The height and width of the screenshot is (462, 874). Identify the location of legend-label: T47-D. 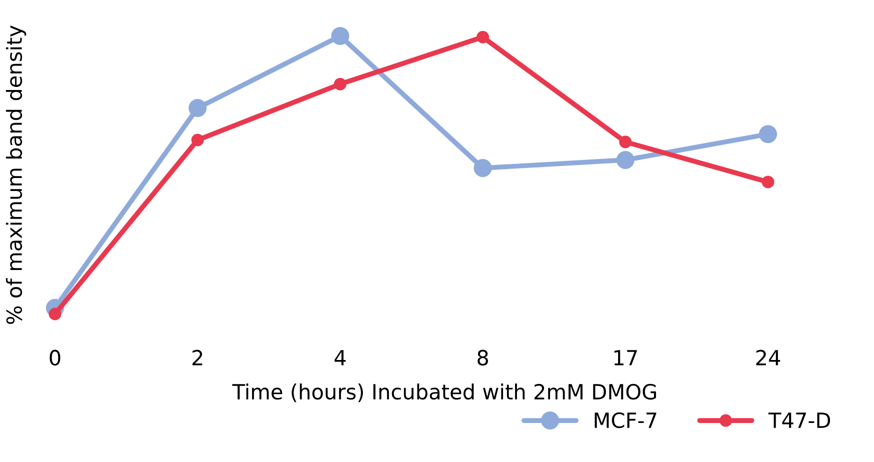
(799, 420).